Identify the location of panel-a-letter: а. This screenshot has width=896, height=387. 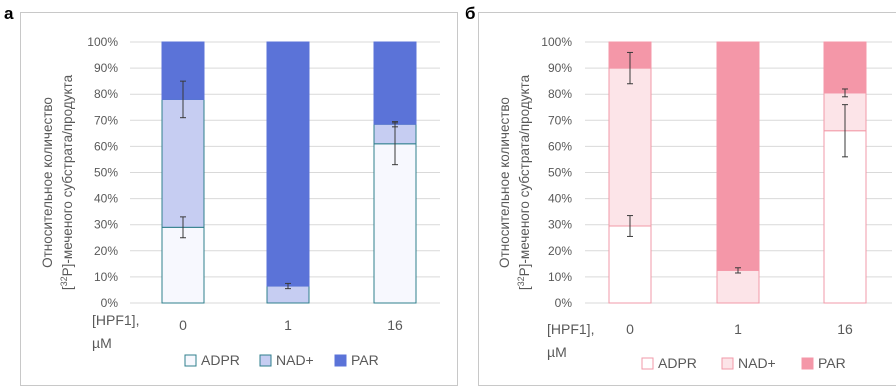
(9, 13).